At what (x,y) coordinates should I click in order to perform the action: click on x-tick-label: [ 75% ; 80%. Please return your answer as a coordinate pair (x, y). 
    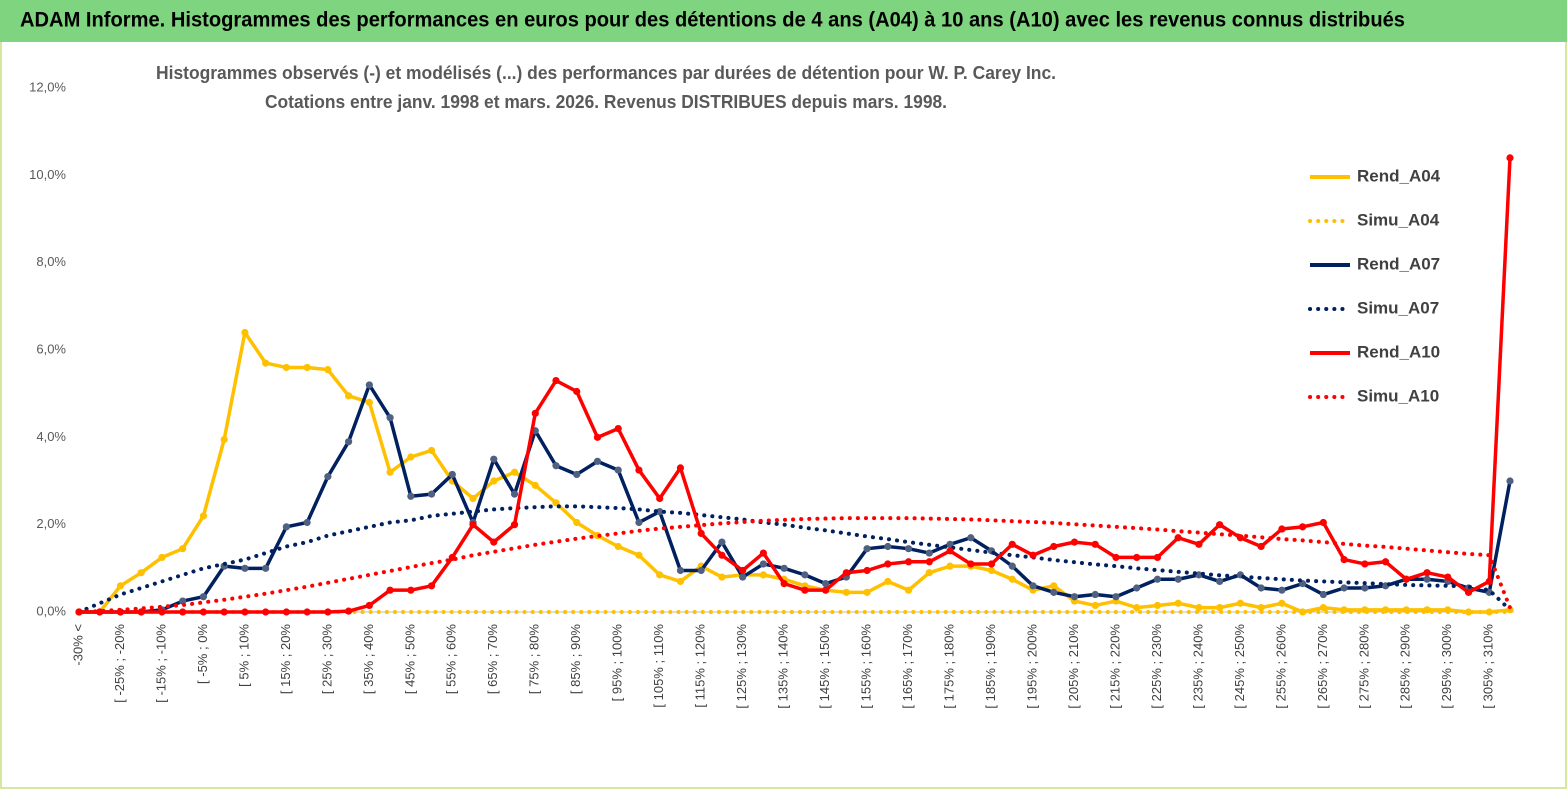
    Looking at the image, I should click on (534, 659).